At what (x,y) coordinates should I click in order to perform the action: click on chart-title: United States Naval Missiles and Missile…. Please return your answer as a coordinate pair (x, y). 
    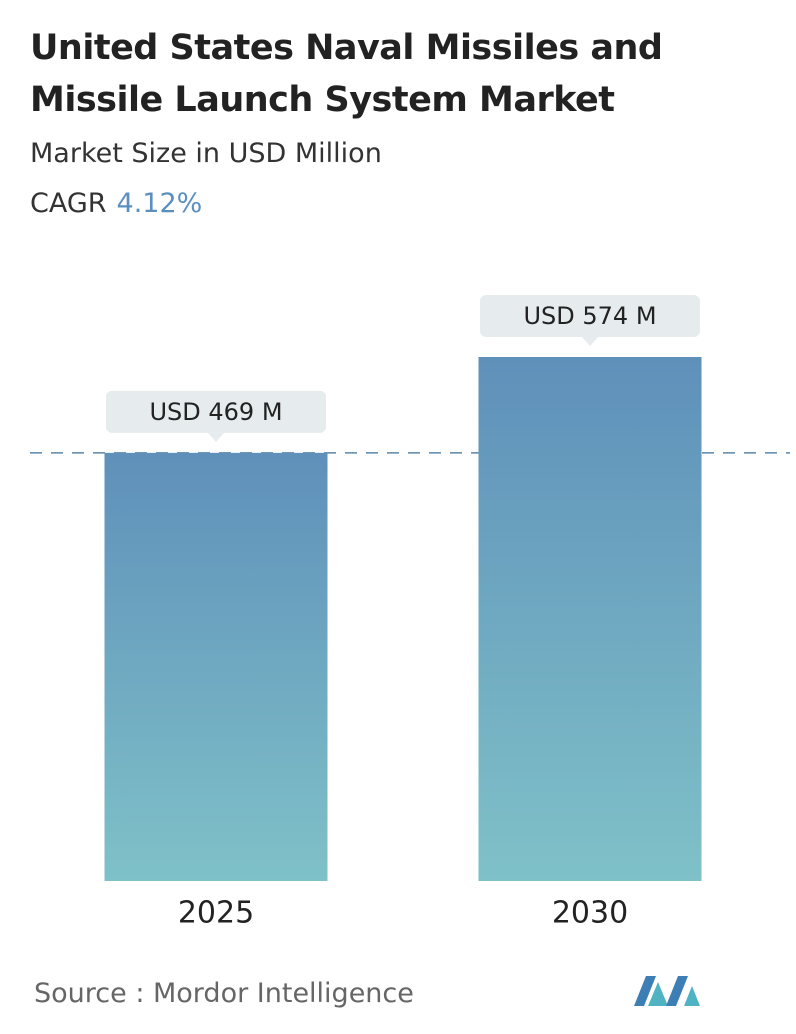
    Looking at the image, I should click on (346, 74).